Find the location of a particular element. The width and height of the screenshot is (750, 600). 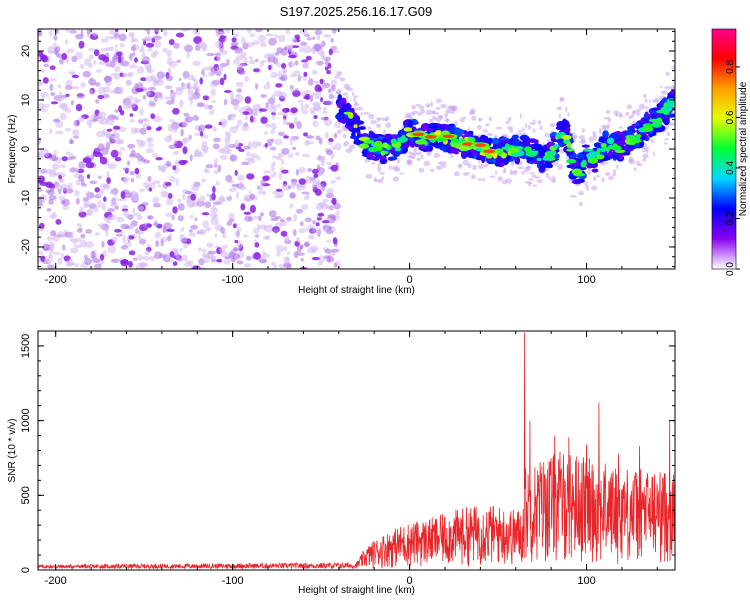

figure-title: S197.2025.256.16.17.G09 is located at coordinates (356, 11).